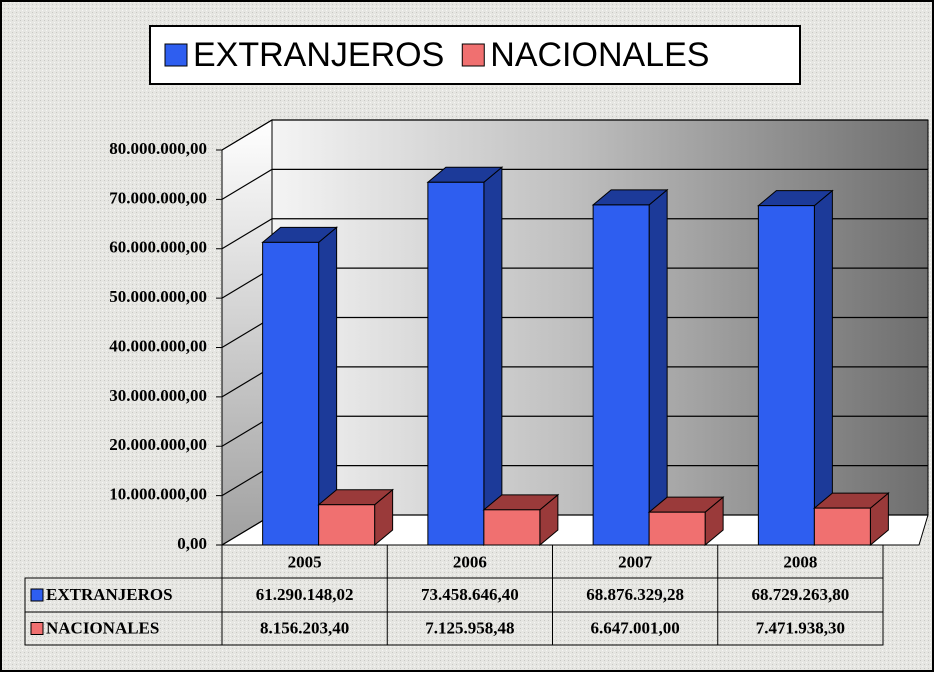 The width and height of the screenshot is (935, 673). I want to click on table-value: 7.471.938,30, so click(800, 627).